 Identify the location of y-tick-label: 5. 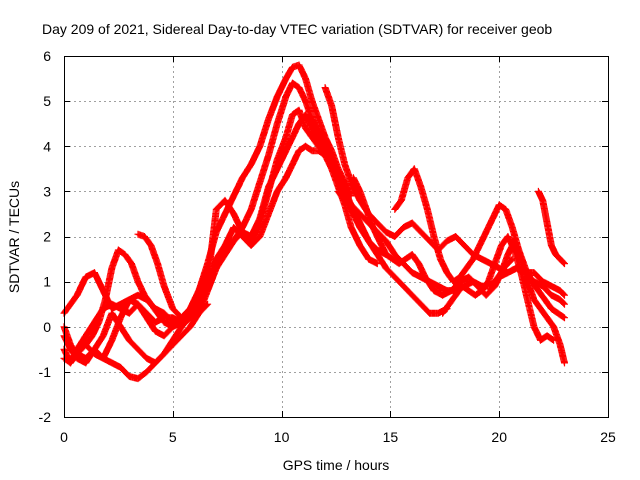
(47, 101).